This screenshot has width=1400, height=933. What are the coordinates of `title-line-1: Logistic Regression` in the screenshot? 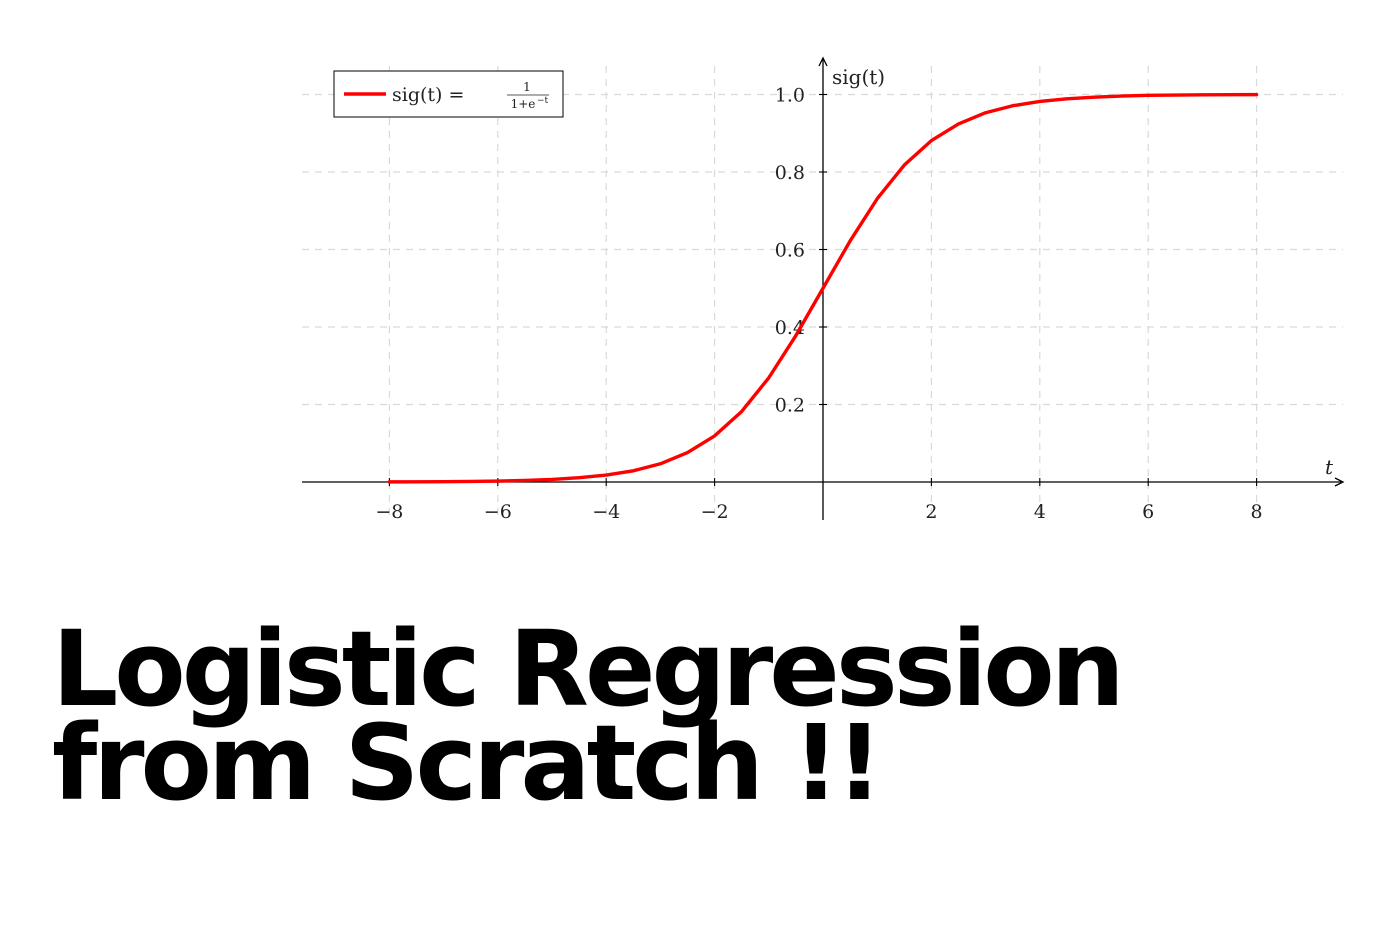 It's located at (588, 669).